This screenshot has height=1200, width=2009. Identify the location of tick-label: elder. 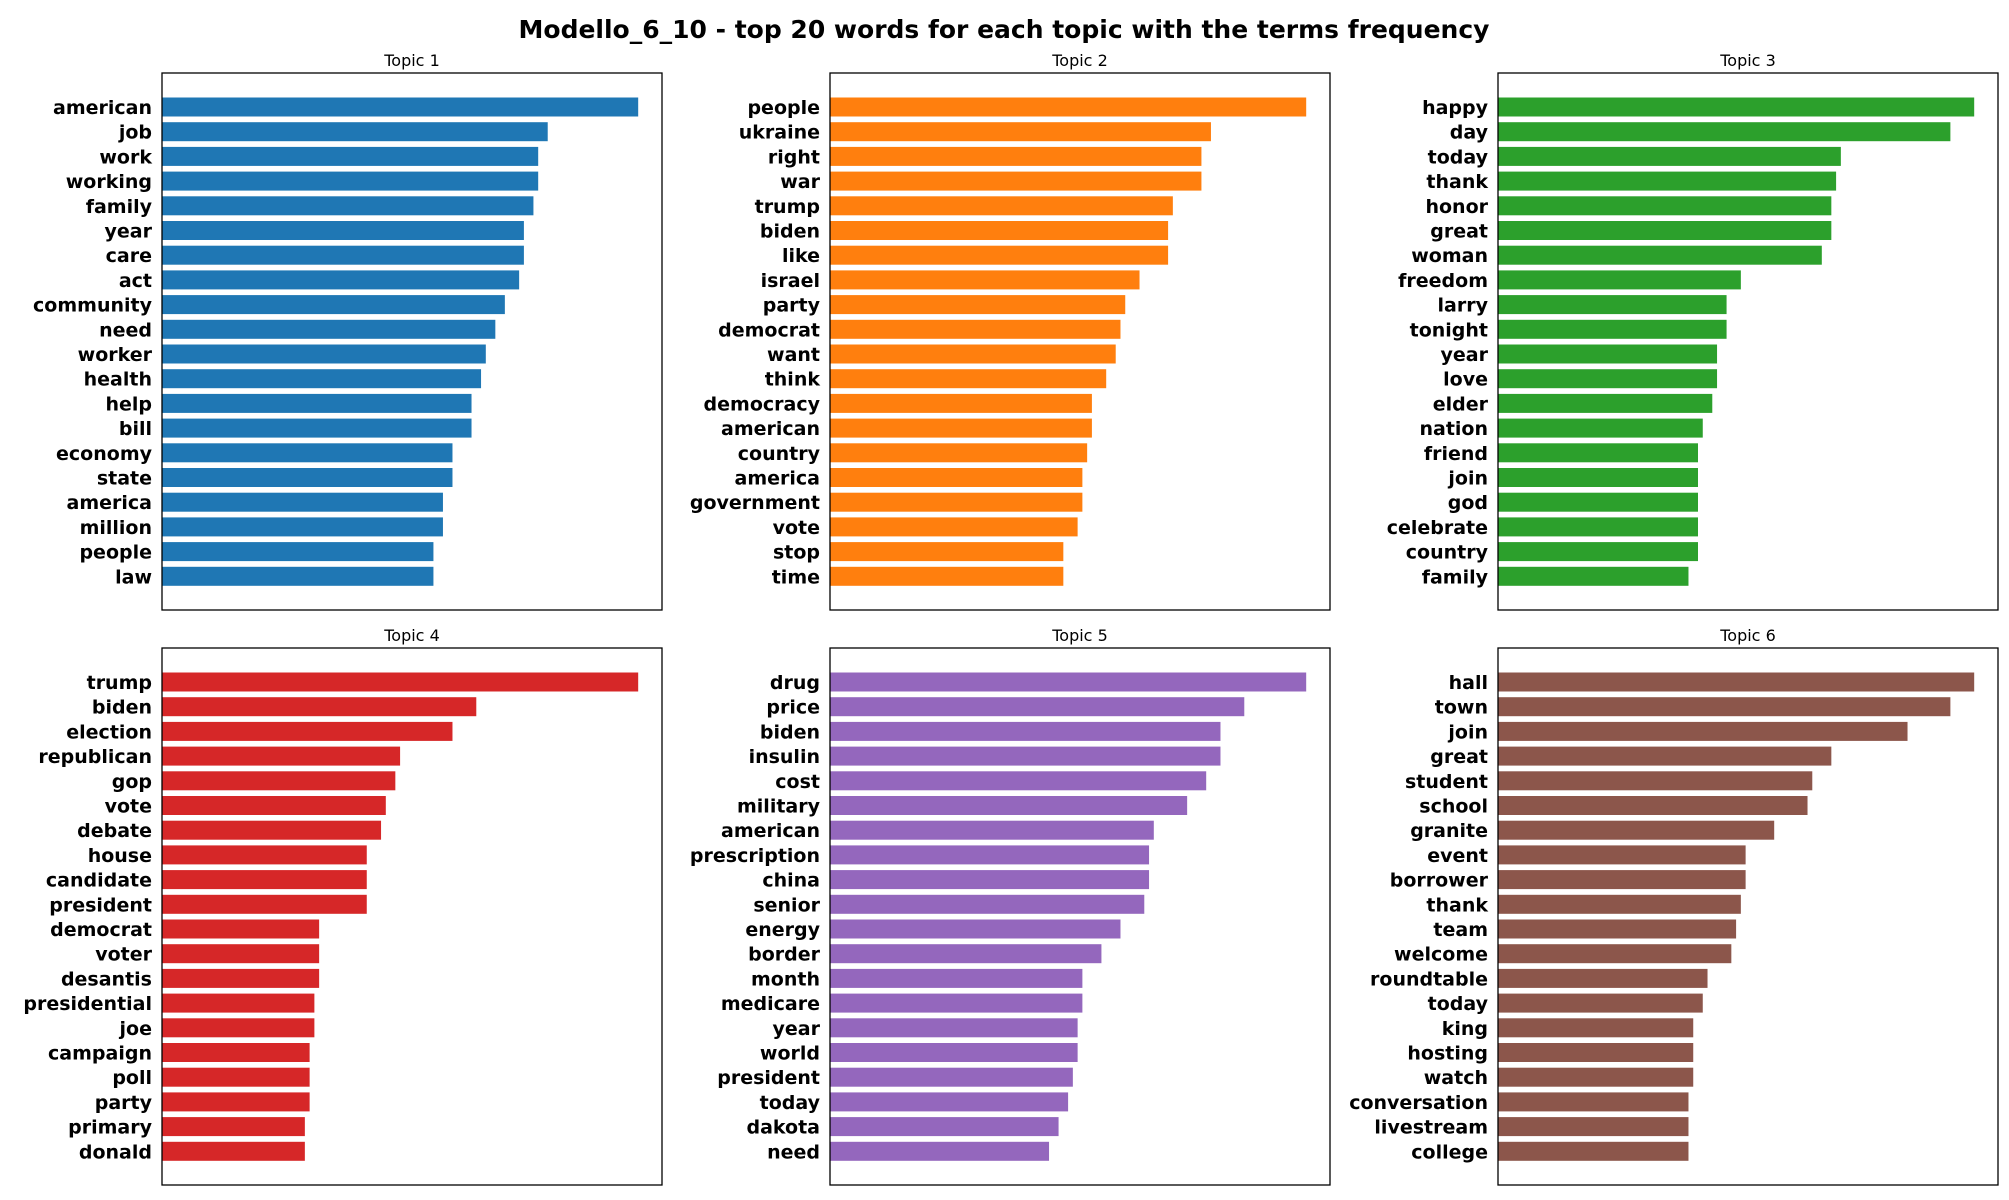
(1461, 404).